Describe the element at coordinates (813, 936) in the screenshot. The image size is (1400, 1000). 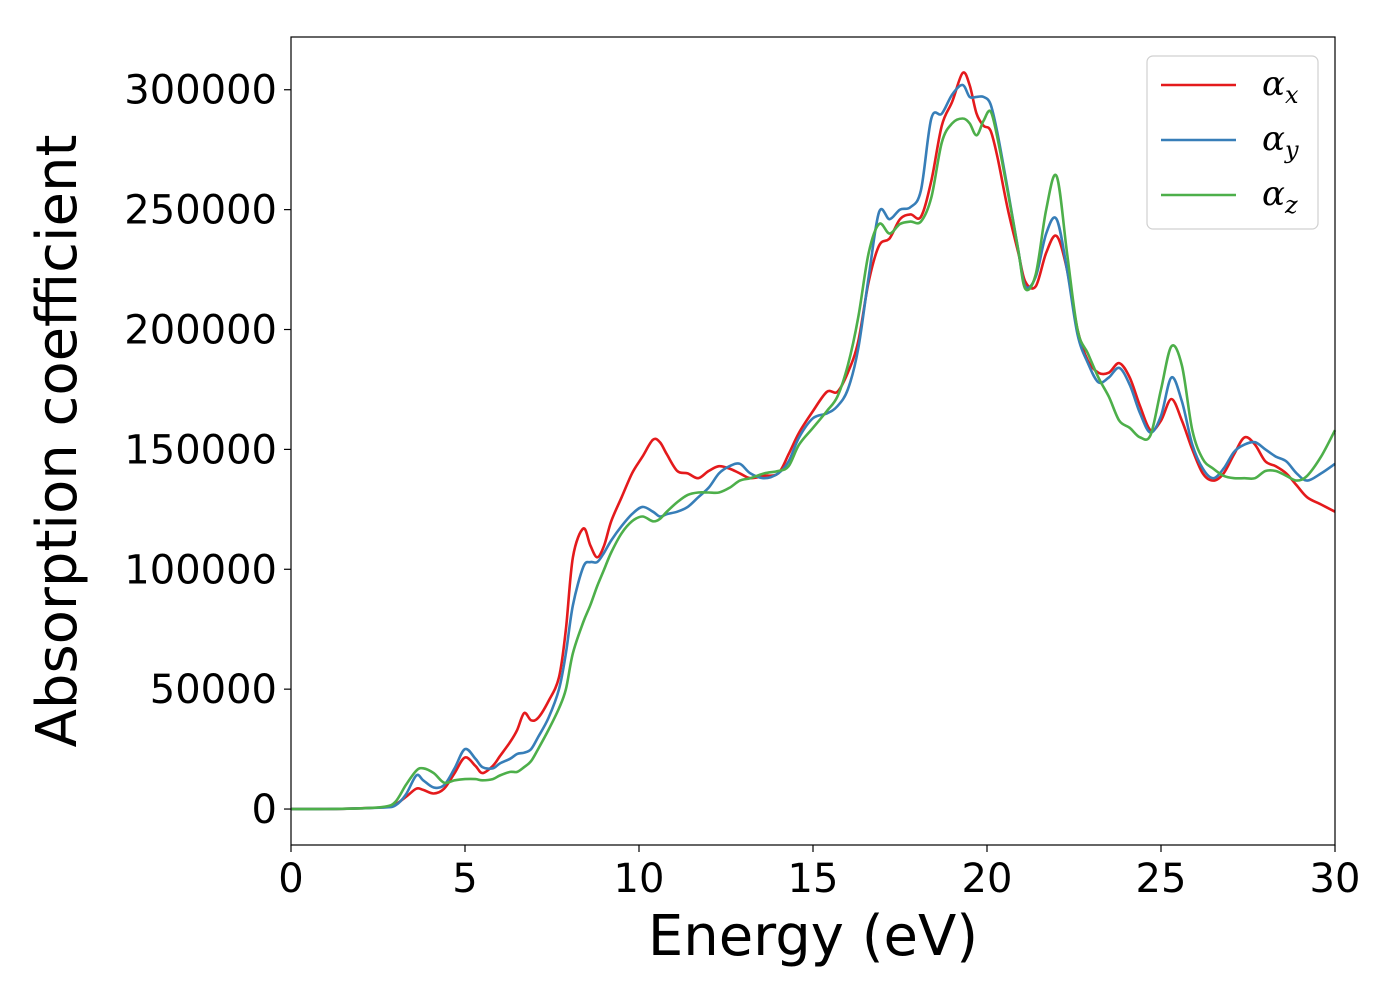
I see `x-axis-title: Energy (eV)` at that location.